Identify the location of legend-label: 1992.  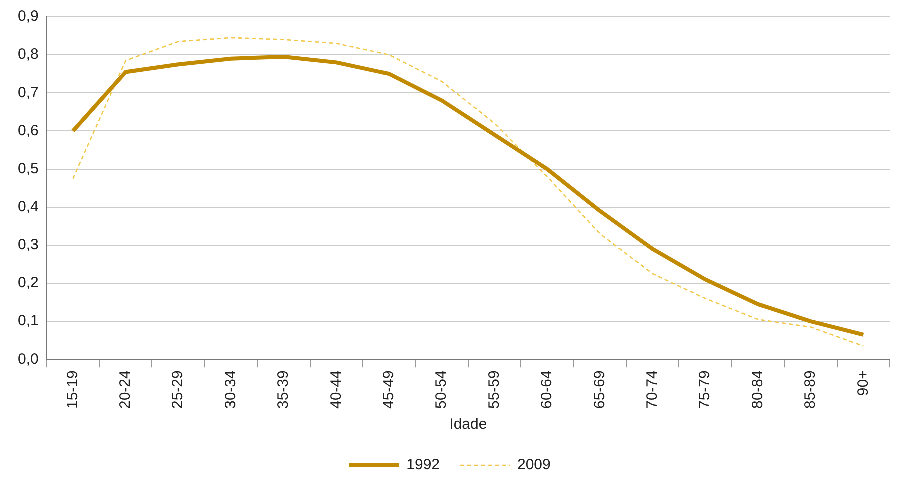
(423, 465).